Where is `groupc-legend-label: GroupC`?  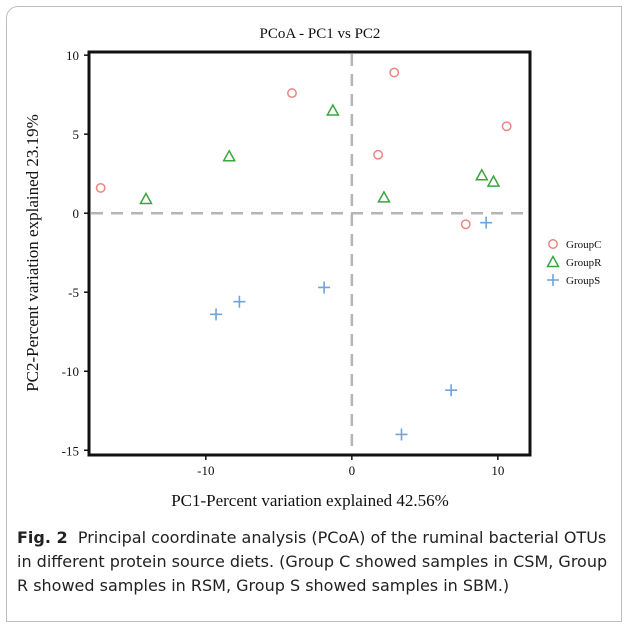 groupc-legend-label: GroupC is located at coordinates (583, 245).